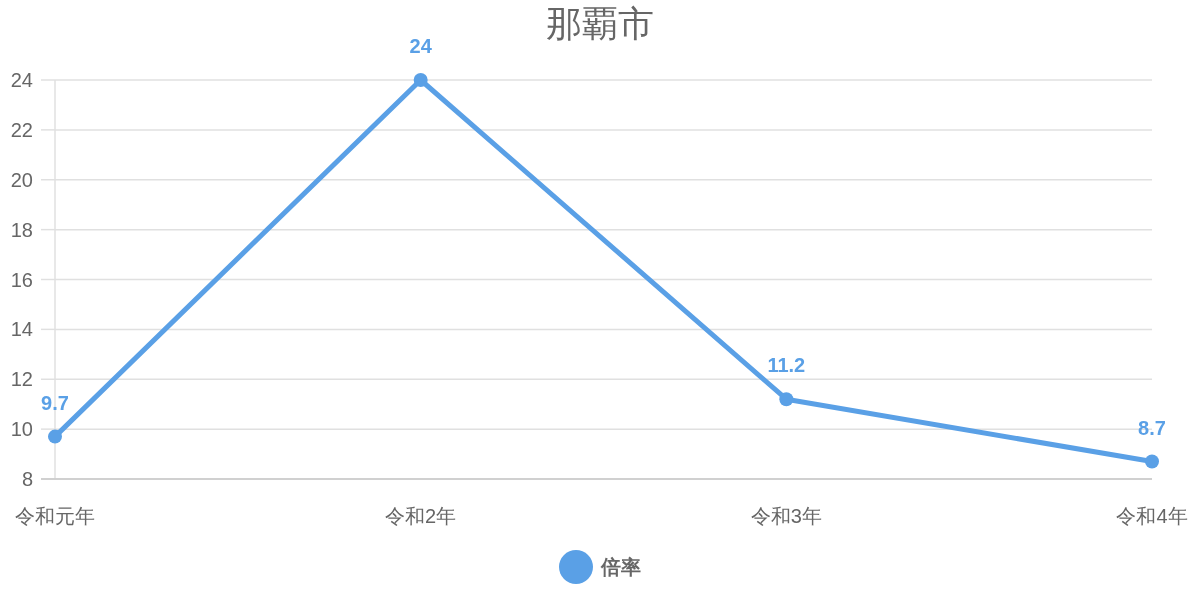 Image resolution: width=1200 pixels, height=600 pixels. What do you see at coordinates (21, 429) in the screenshot?
I see `y-tick-label: 10` at bounding box center [21, 429].